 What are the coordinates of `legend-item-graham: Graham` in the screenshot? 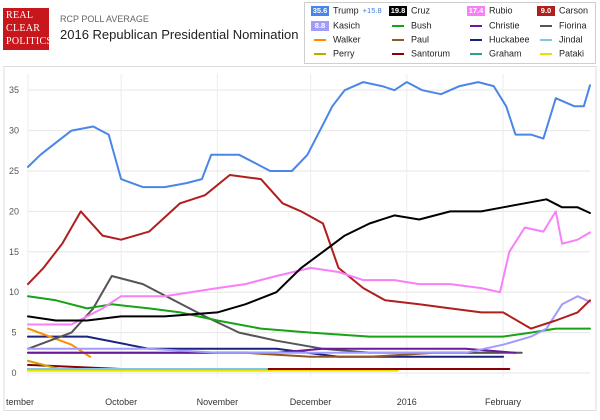 It's located at (494, 53).